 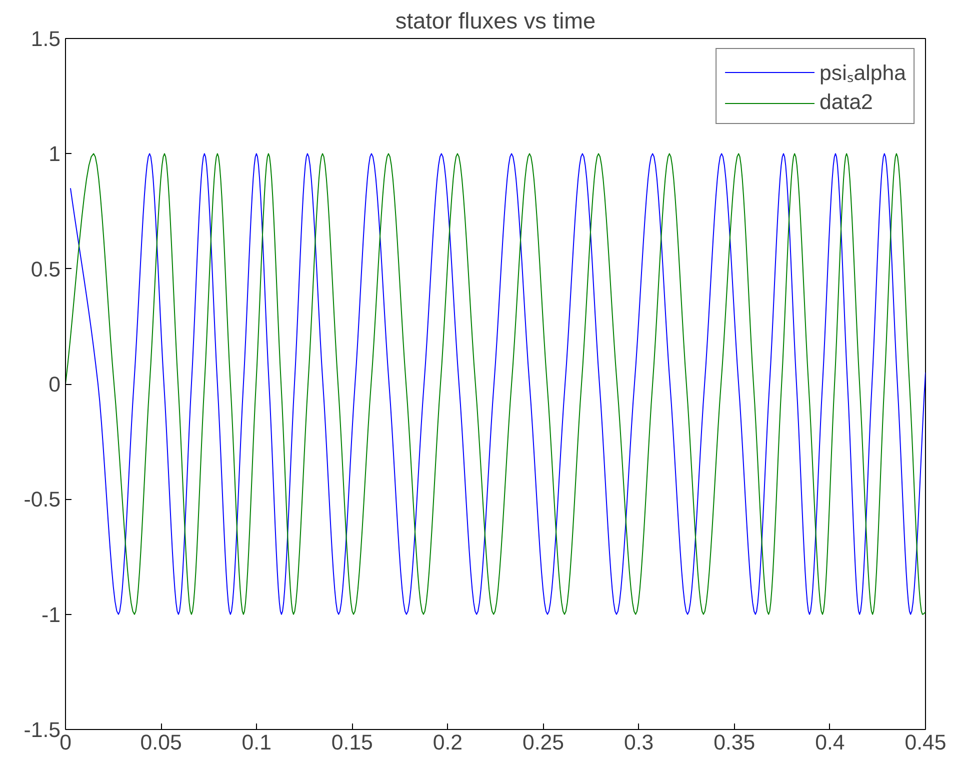 I want to click on x-tick-label: 0.45, so click(x=925, y=742).